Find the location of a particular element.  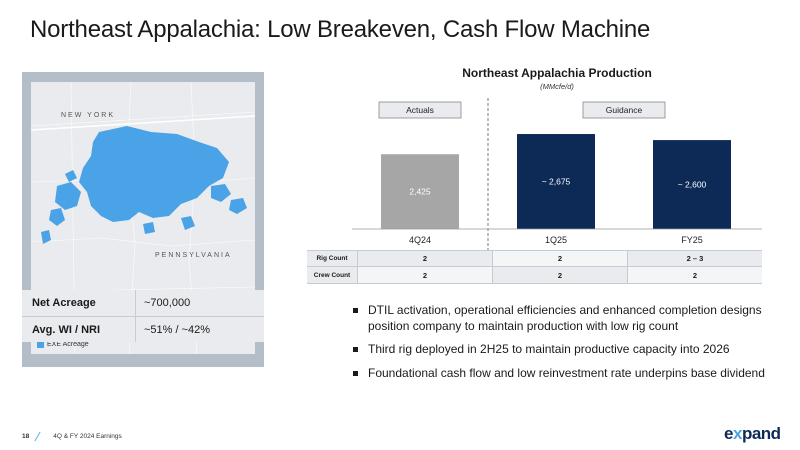

chart-subtitle: (MMcfe/d) is located at coordinates (557, 86).